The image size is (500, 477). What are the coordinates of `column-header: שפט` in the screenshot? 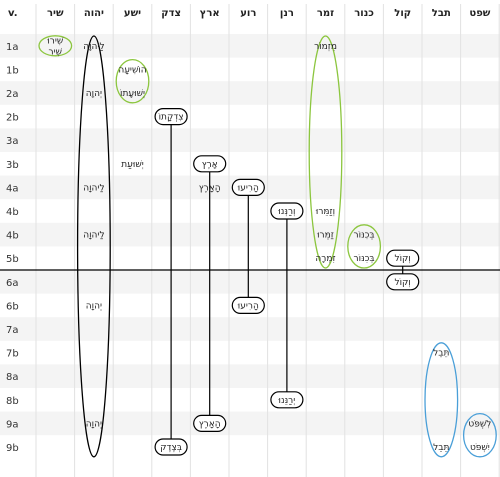 It's located at (479, 13).